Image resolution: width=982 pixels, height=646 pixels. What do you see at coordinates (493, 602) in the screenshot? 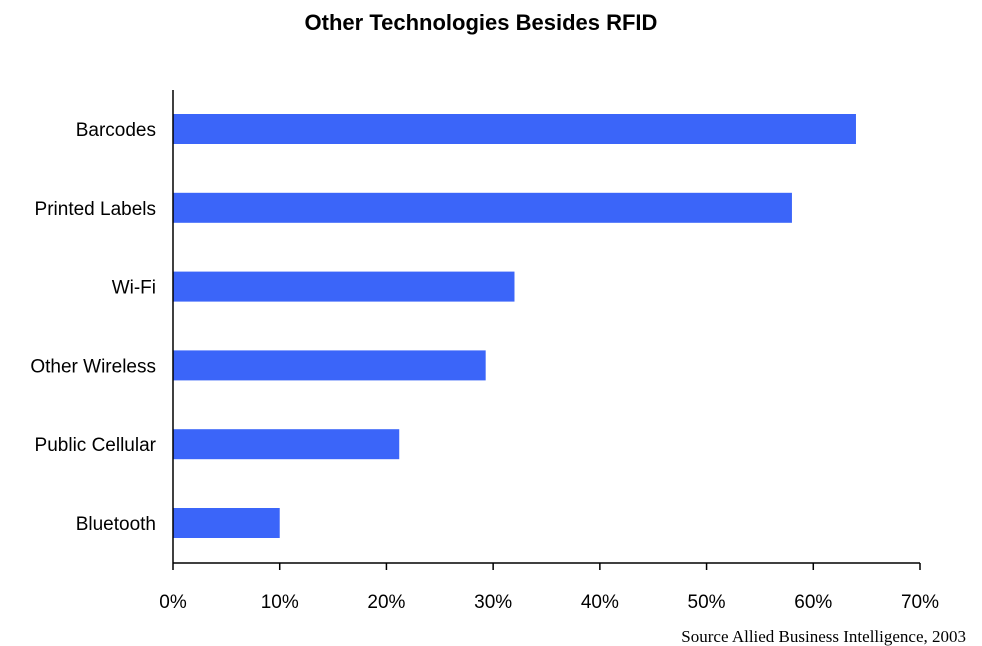
I see `x-tick-label: 30%` at bounding box center [493, 602].